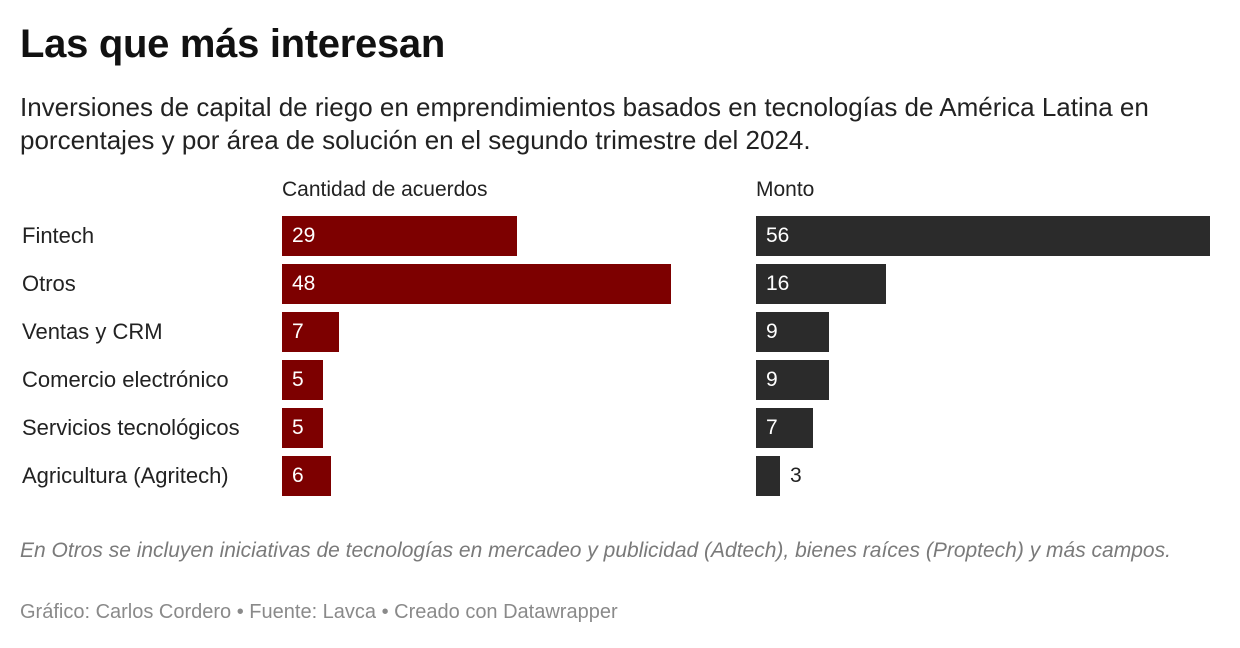 Image resolution: width=1240 pixels, height=648 pixels. Describe the element at coordinates (778, 283) in the screenshot. I see `bar-value-label: 16` at that location.